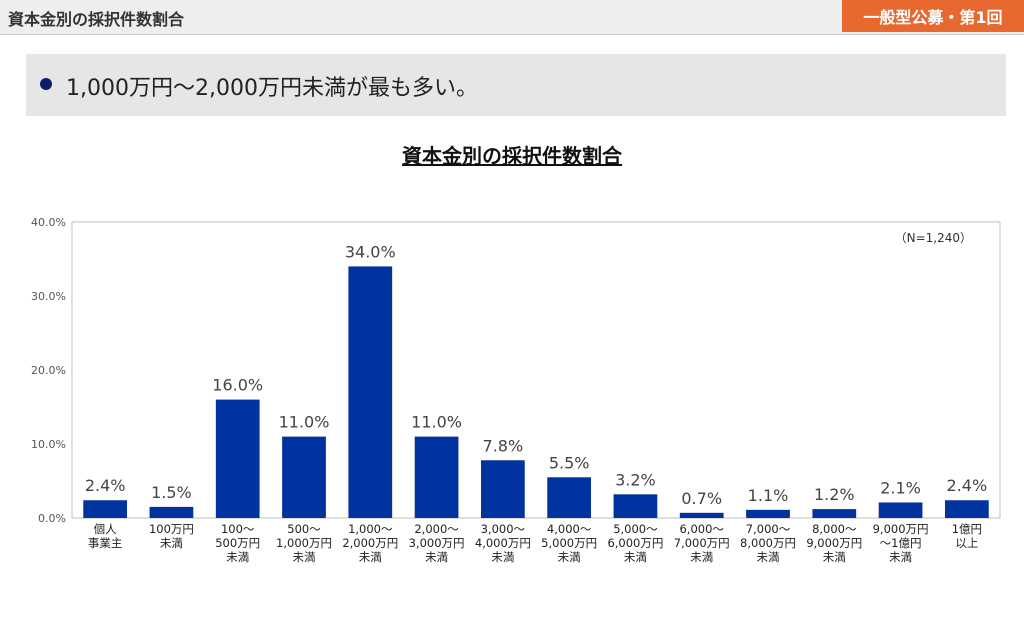 The image size is (1024, 623). Describe the element at coordinates (238, 529) in the screenshot. I see `category-label: 100〜` at that location.